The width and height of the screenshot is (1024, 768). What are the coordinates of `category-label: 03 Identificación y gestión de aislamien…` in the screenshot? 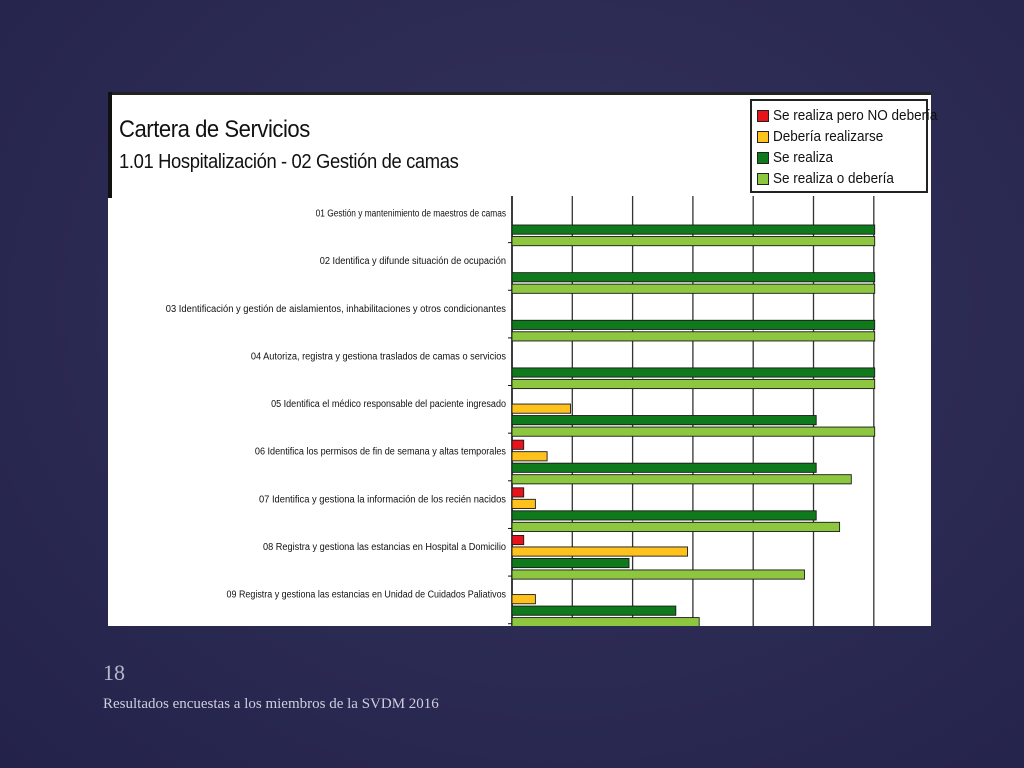 It's located at (336, 309).